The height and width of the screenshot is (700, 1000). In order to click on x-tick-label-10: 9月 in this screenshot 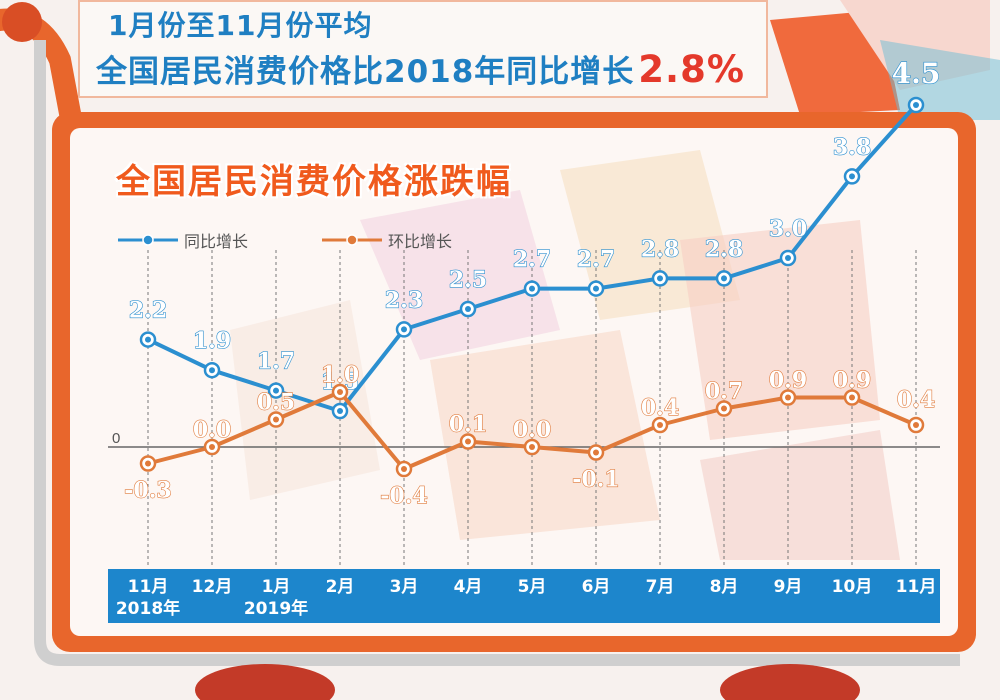, I will do `click(788, 587)`.